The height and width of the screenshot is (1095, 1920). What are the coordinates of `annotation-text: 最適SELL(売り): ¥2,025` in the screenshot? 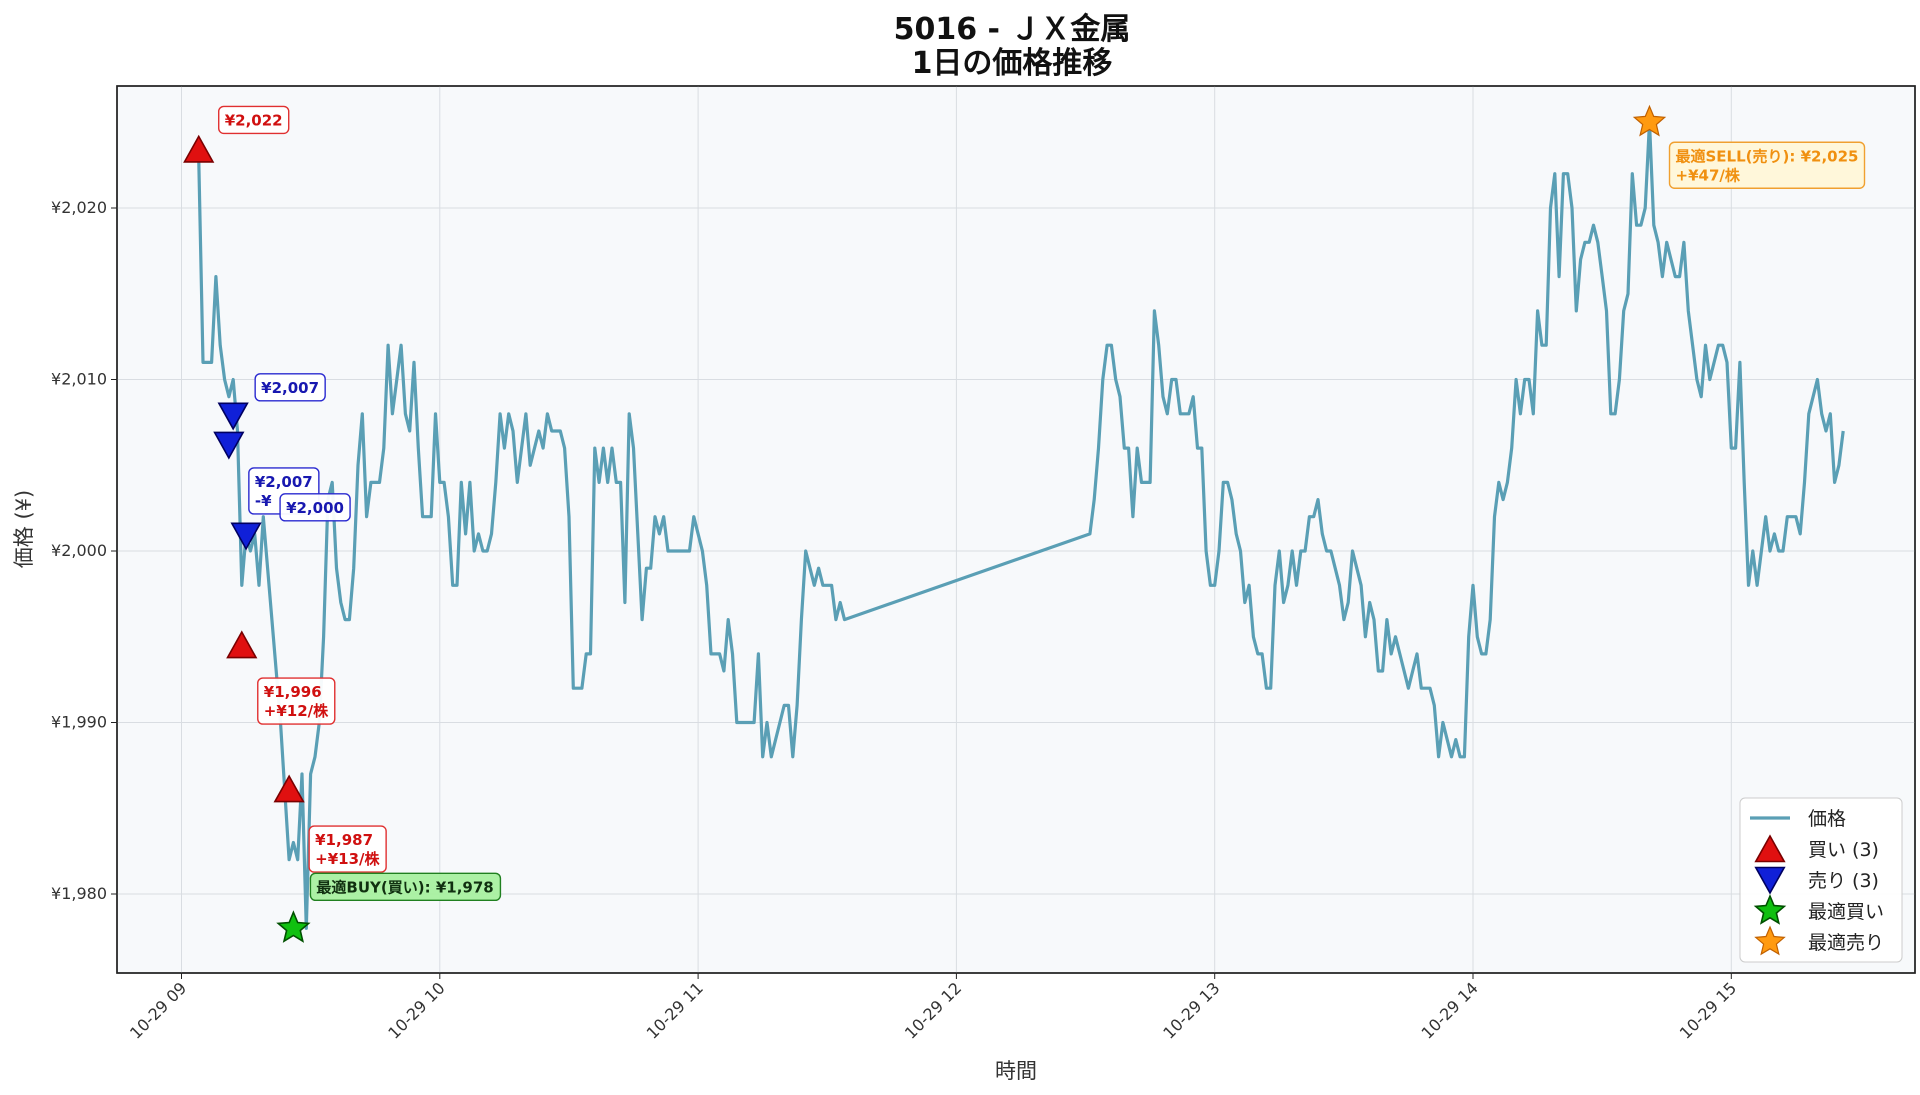 It's located at (1767, 156).